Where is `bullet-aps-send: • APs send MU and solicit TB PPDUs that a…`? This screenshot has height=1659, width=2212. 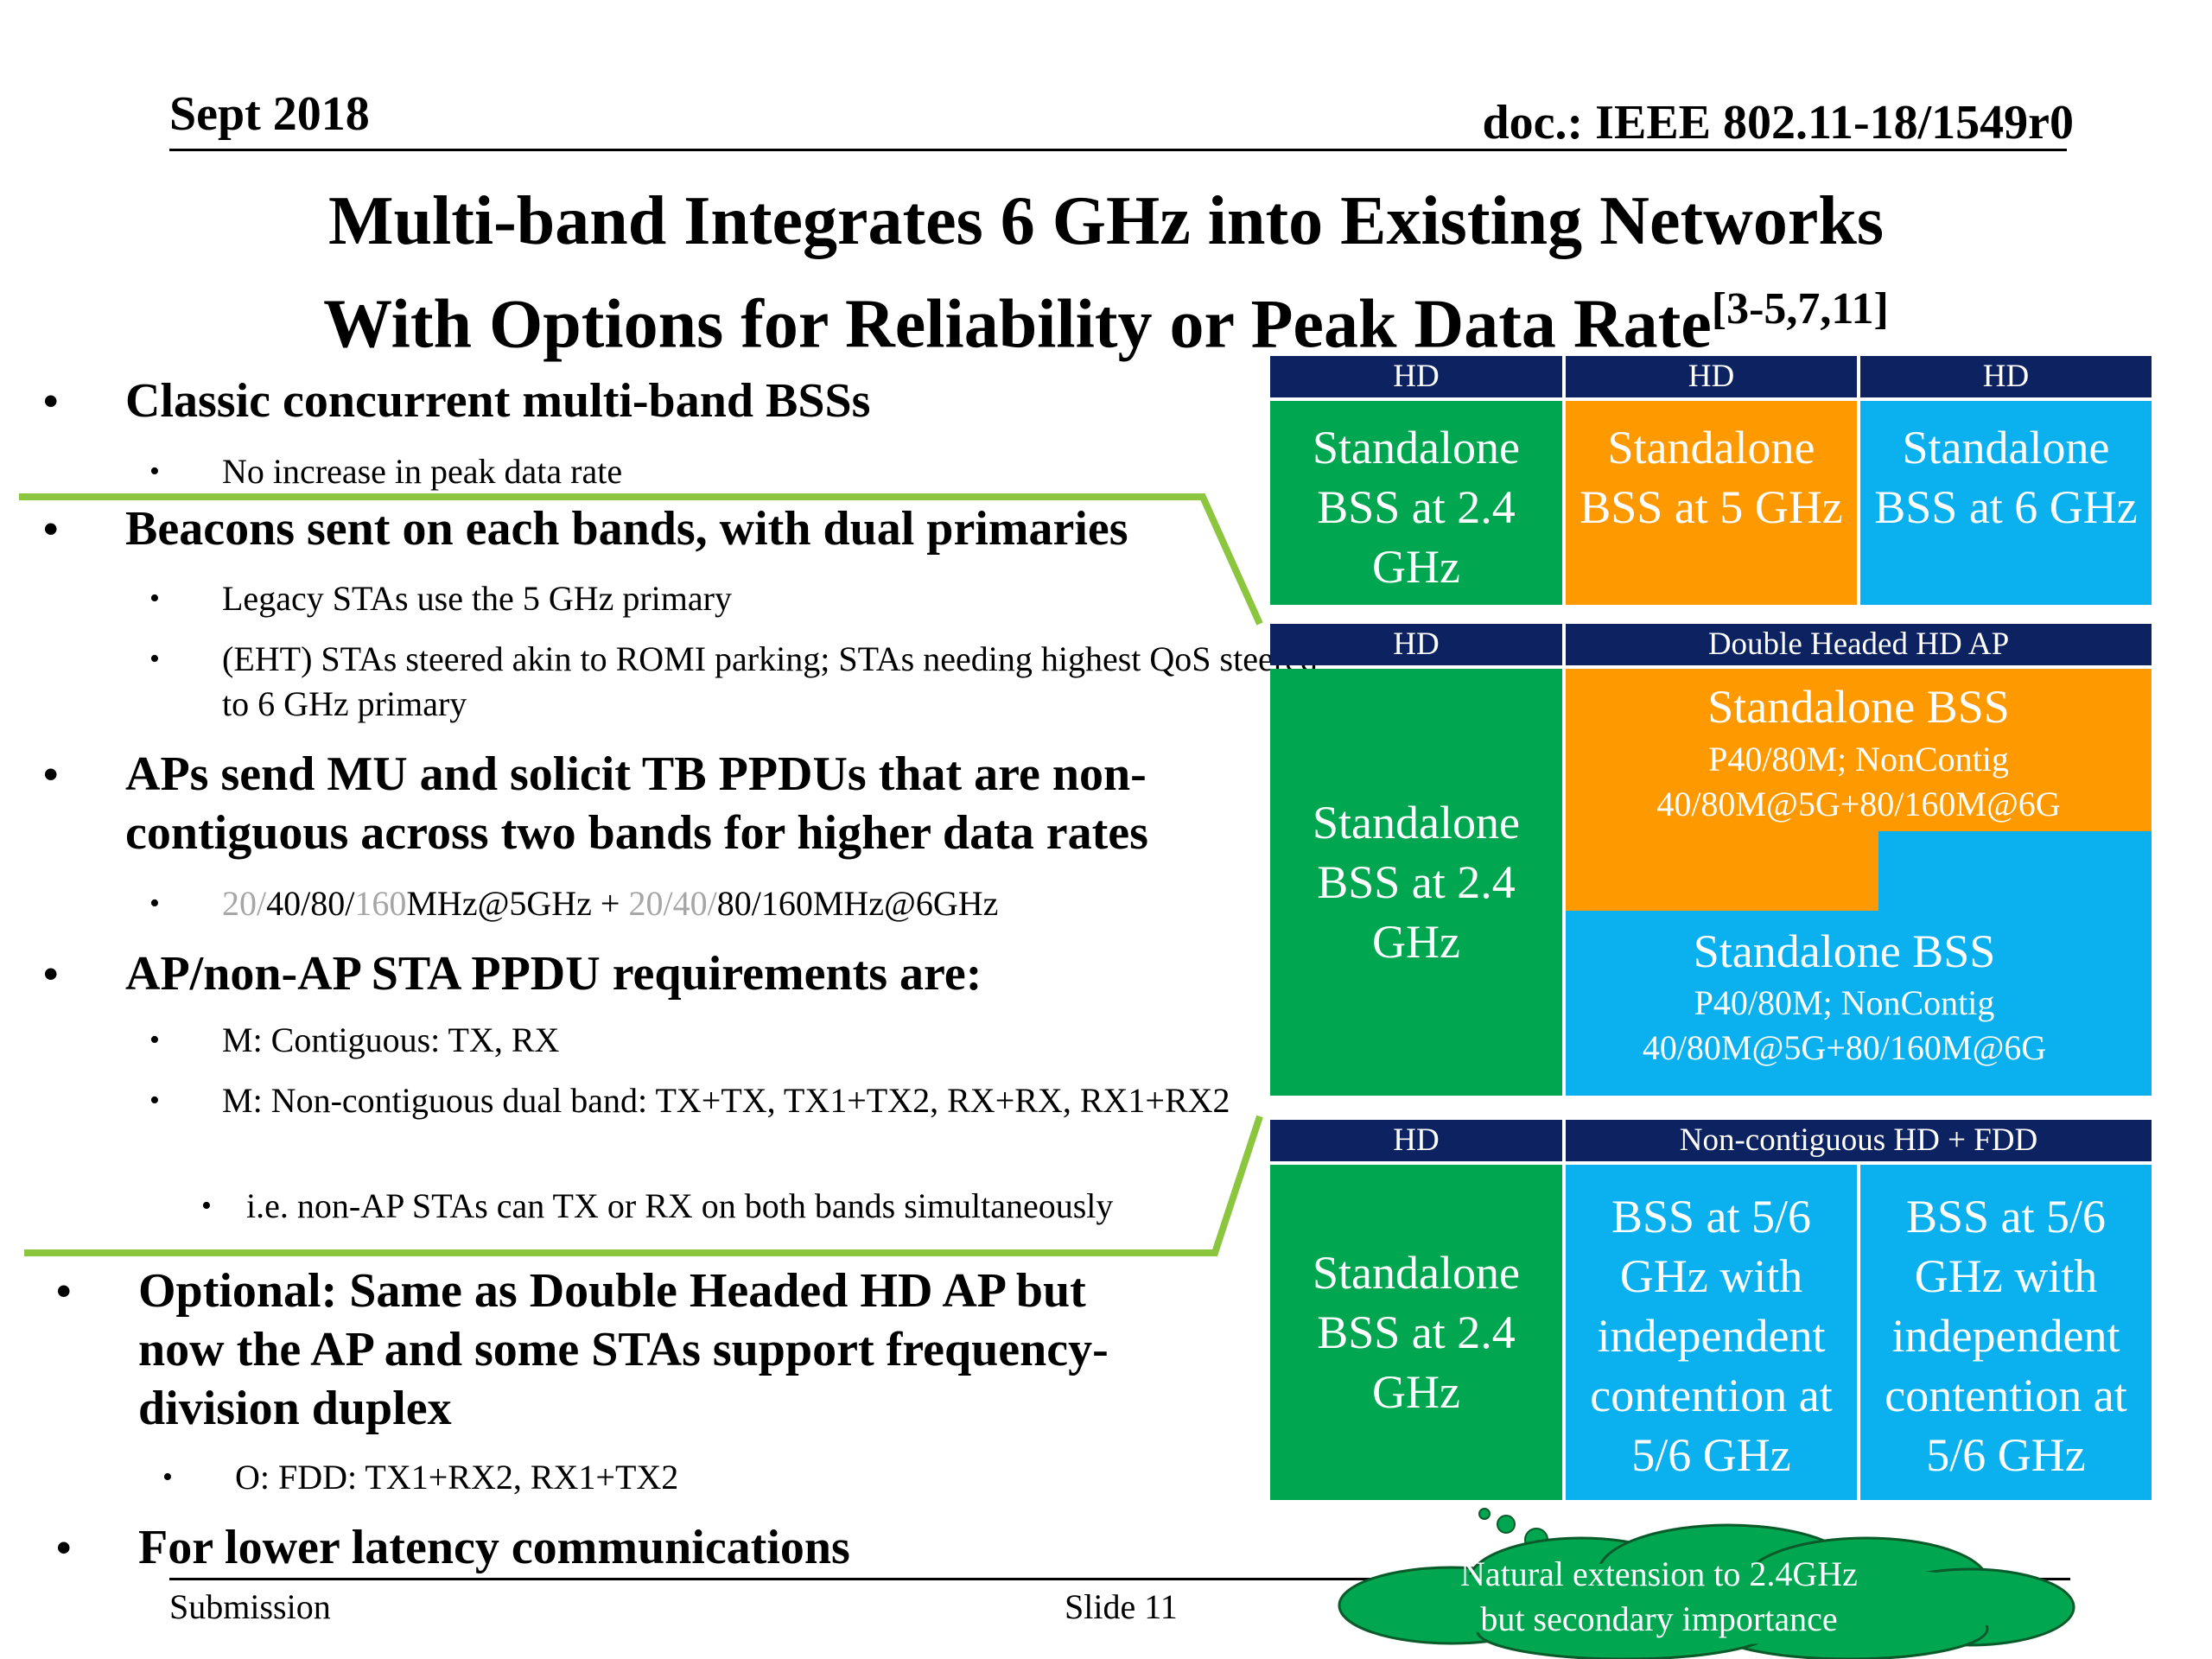 bullet-aps-send: • APs send MU and solicit TB PPDUs that a… is located at coordinates (628, 803).